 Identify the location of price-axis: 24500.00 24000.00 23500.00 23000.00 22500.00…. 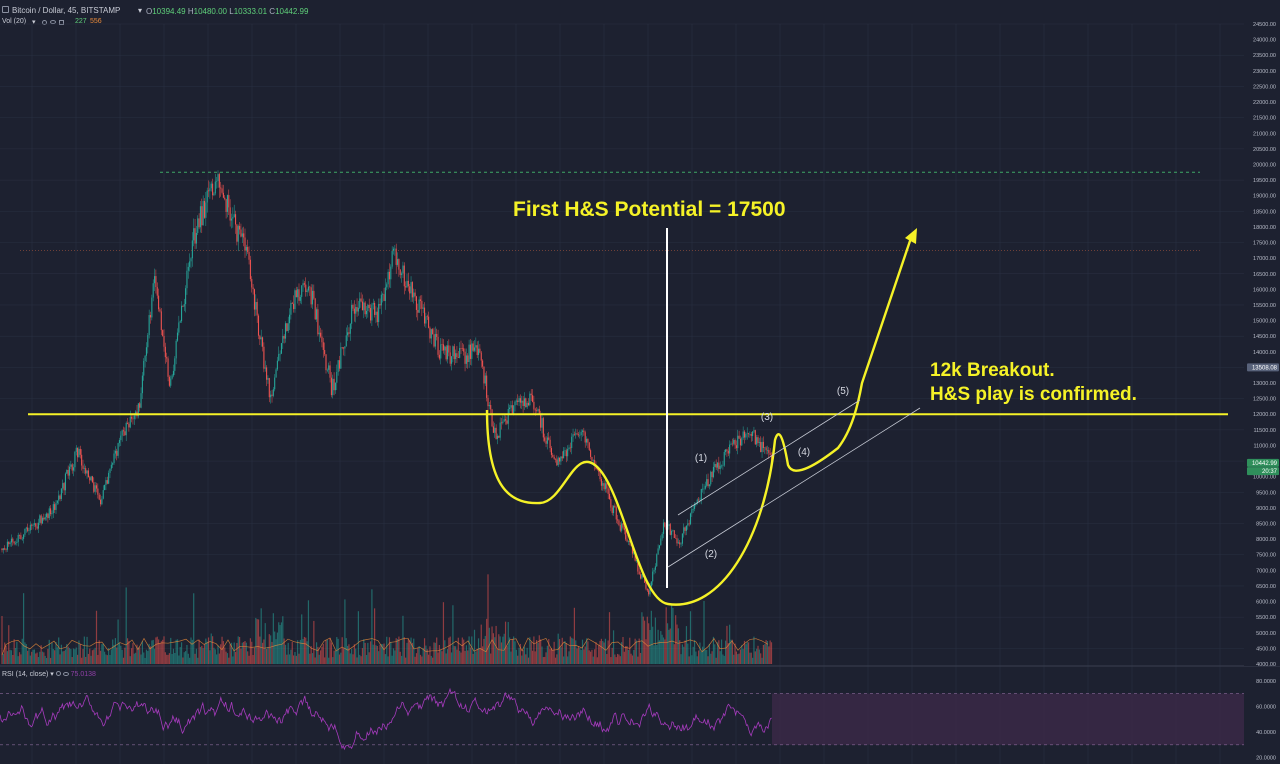
(1262, 334).